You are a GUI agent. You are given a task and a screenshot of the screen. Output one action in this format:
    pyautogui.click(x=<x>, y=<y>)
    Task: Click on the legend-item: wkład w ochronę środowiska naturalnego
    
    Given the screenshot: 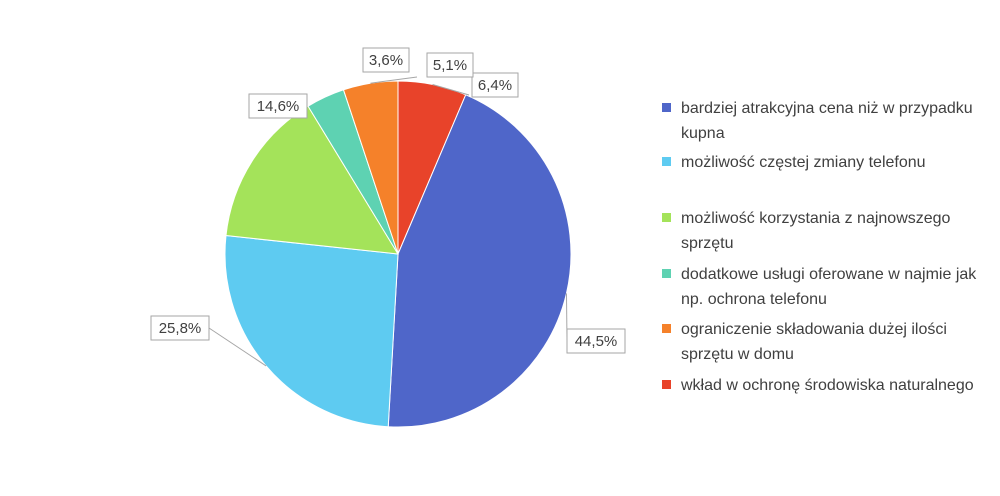 What is the action you would take?
    pyautogui.click(x=821, y=385)
    